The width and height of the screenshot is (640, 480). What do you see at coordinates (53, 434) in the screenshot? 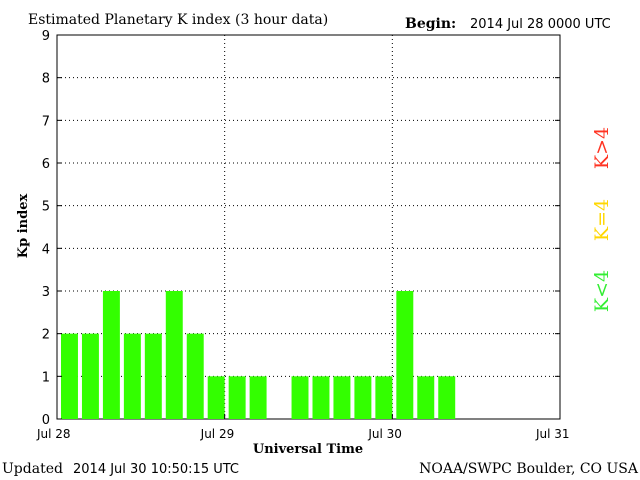
I see `x-tick-label: Jul 28` at bounding box center [53, 434].